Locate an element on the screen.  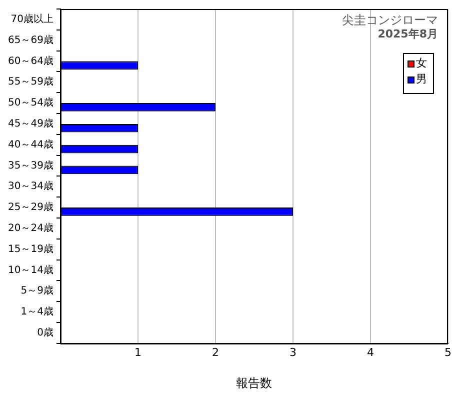
y-tick-label: 1～4歳 is located at coordinates (37, 312).